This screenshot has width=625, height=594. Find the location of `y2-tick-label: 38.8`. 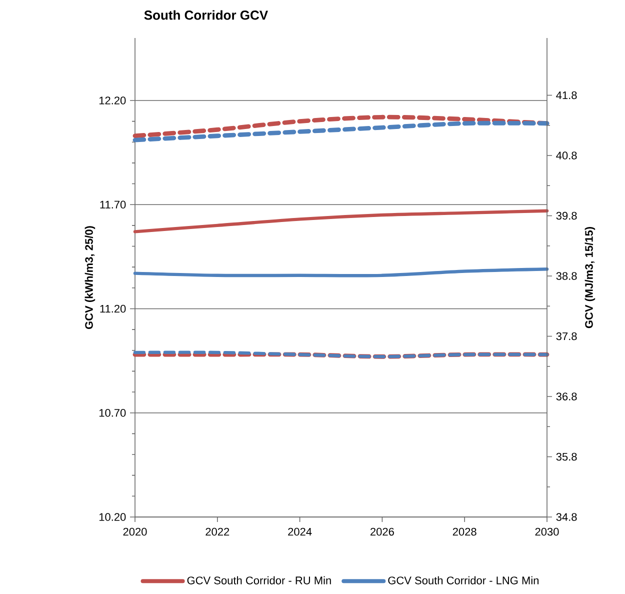

y2-tick-label: 38.8 is located at coordinates (566, 276).